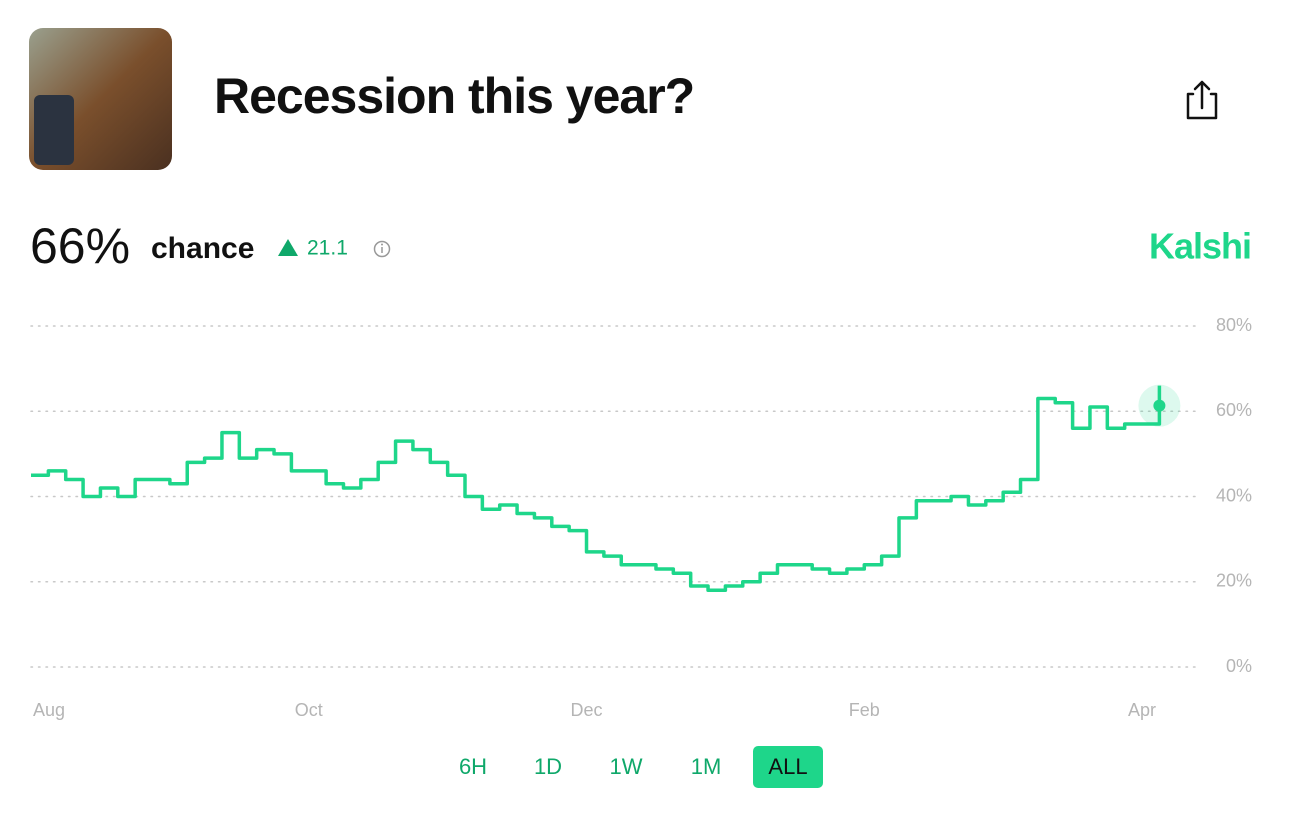 The width and height of the screenshot is (1292, 815). Describe the element at coordinates (1234, 325) in the screenshot. I see `y-tick-label: 80%` at that location.